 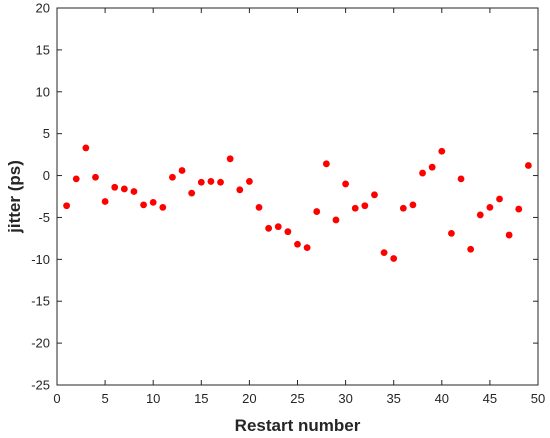 What do you see at coordinates (442, 398) in the screenshot?
I see `x-tick-label: 40` at bounding box center [442, 398].